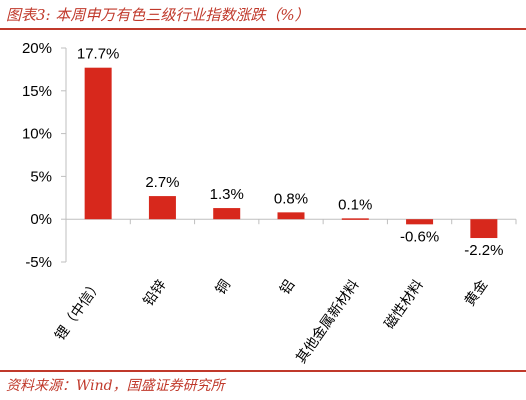 Image resolution: width=526 pixels, height=400 pixels. Describe the element at coordinates (37, 48) in the screenshot. I see `y-tick-label: 20%` at that location.